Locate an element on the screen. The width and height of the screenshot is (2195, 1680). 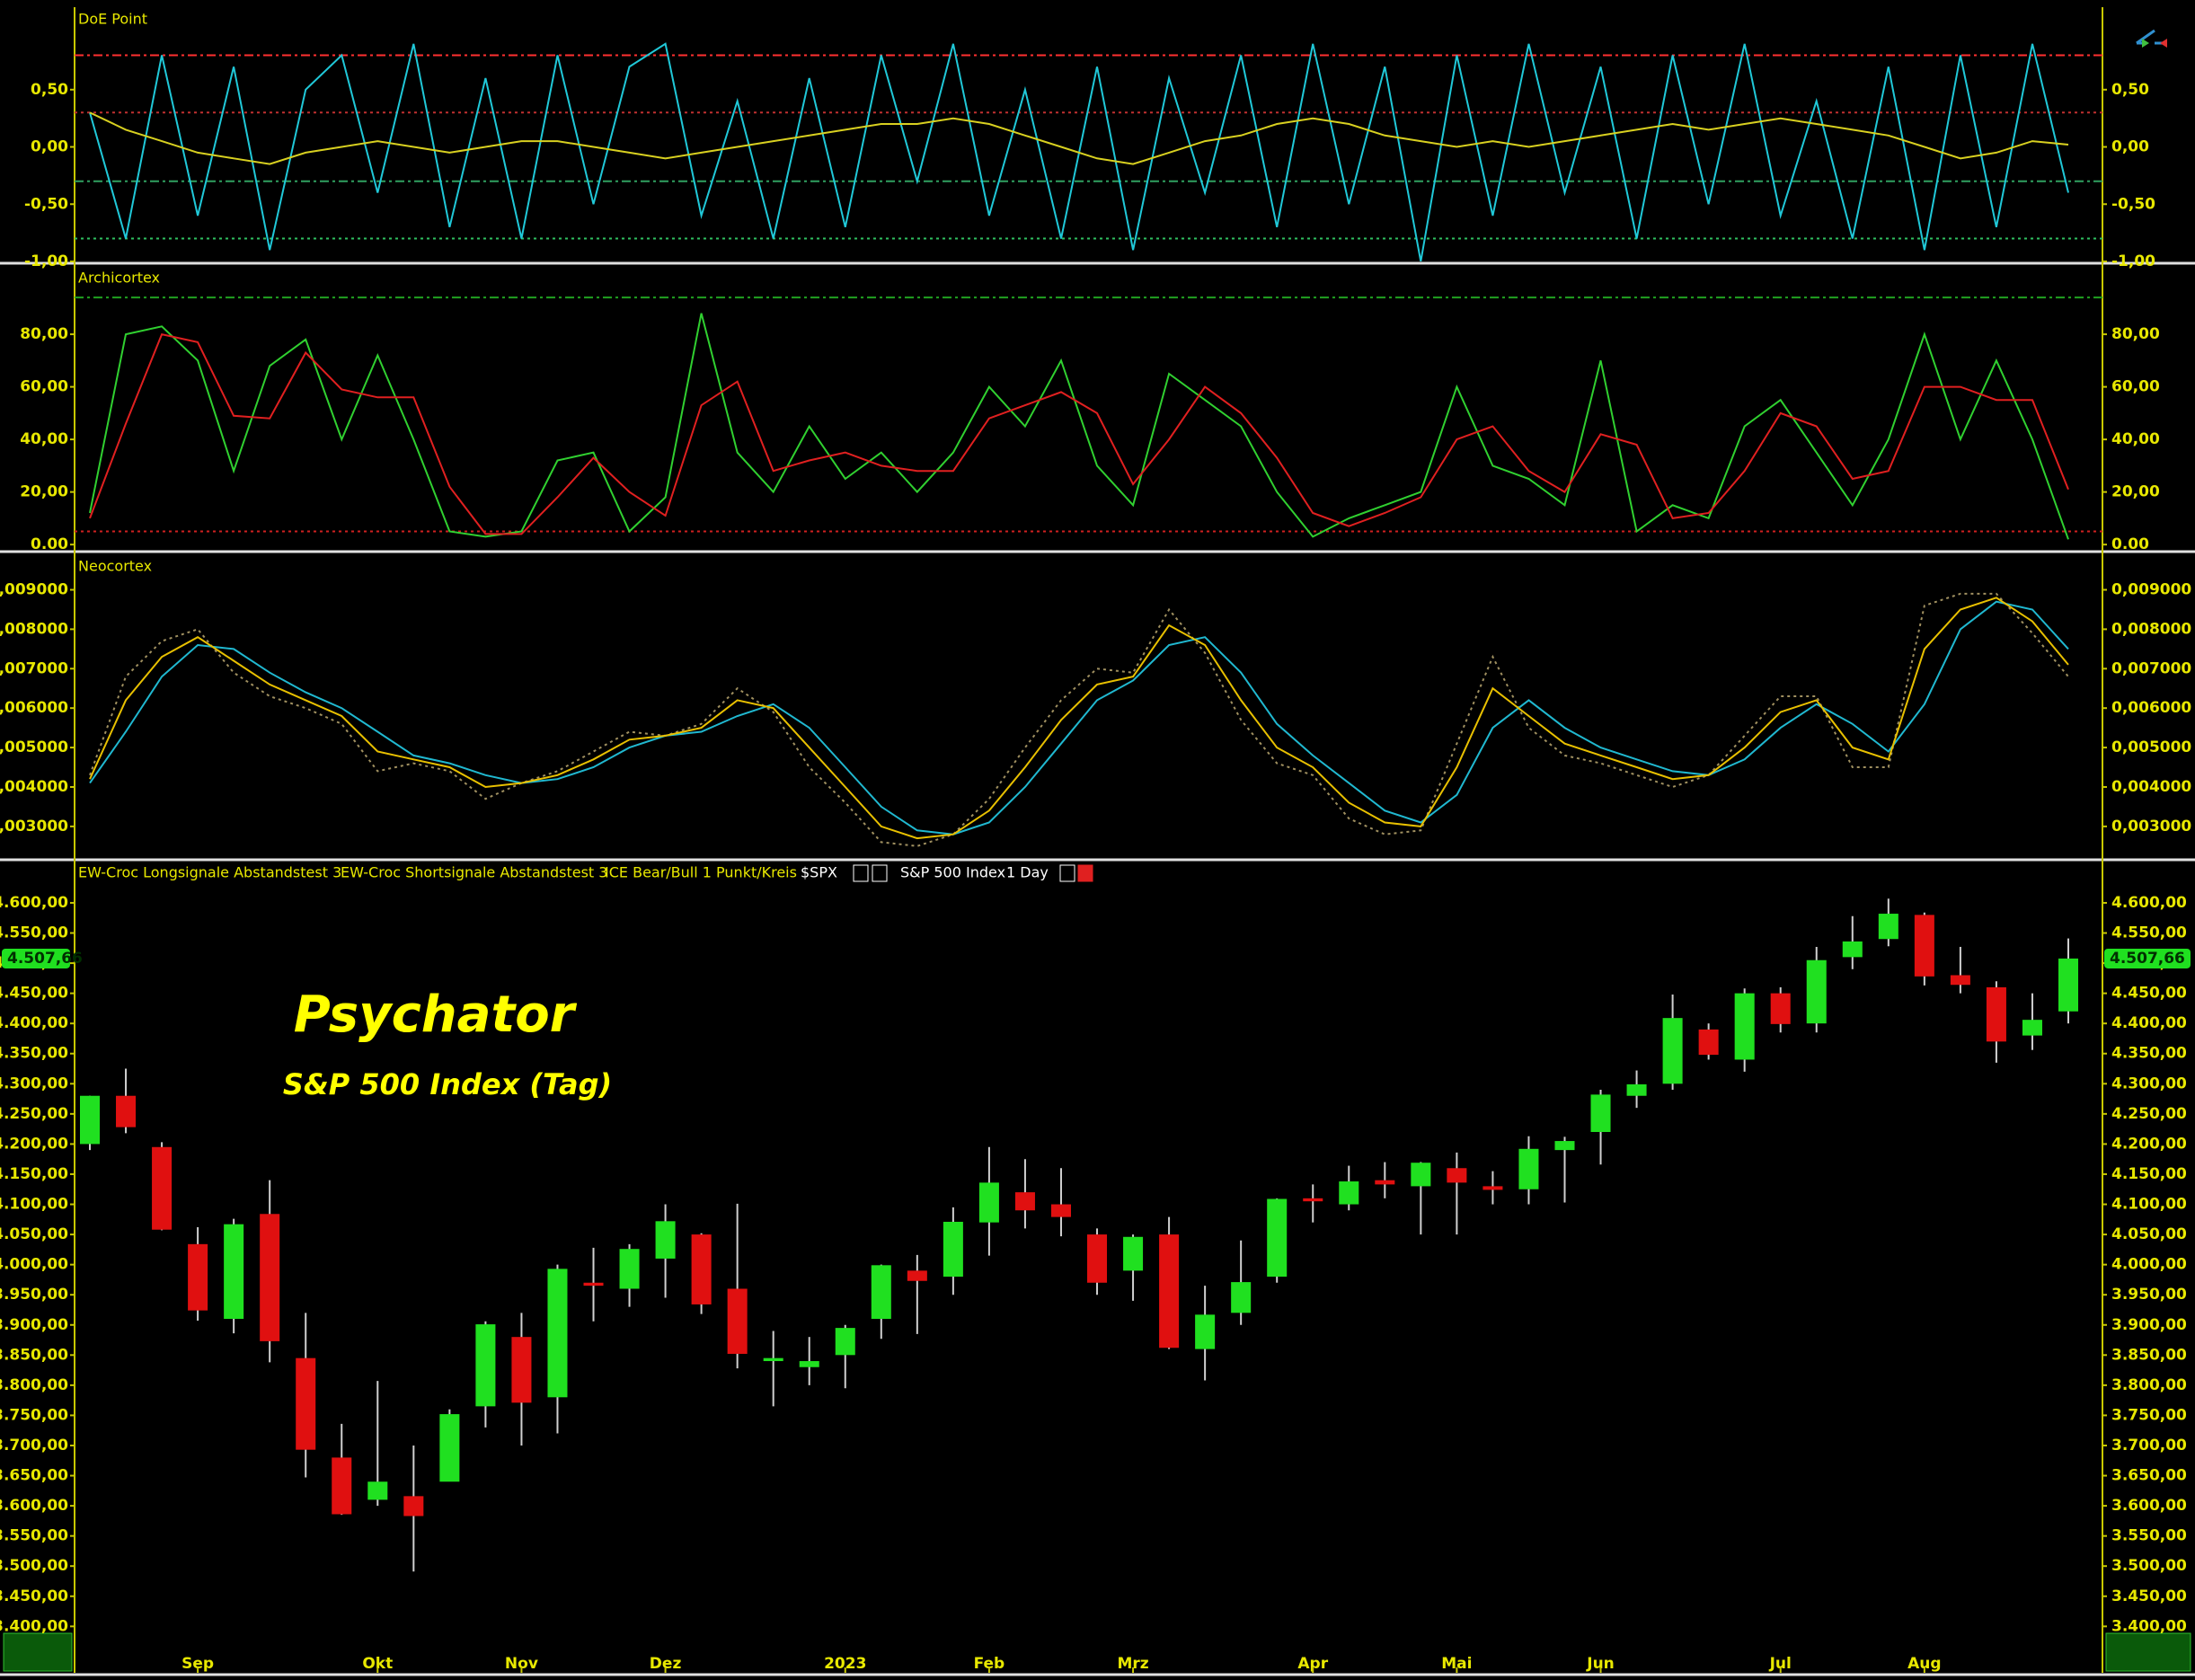
y-tick-label: 4.400,00 is located at coordinates (34, 1023).